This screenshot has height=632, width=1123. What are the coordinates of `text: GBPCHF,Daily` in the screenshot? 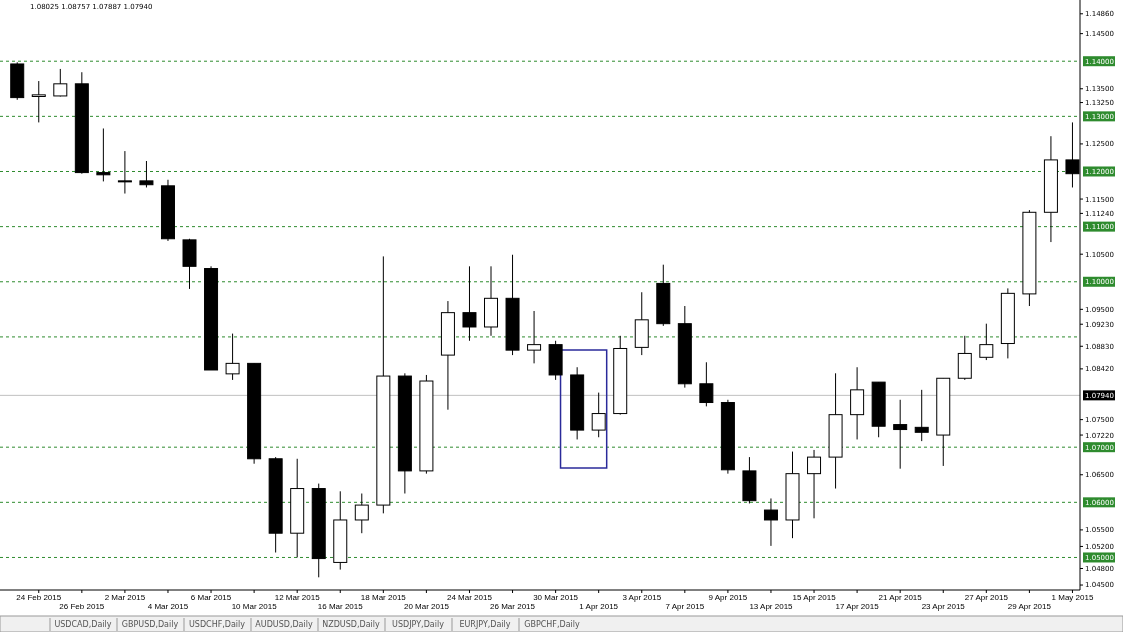 It's located at (552, 624).